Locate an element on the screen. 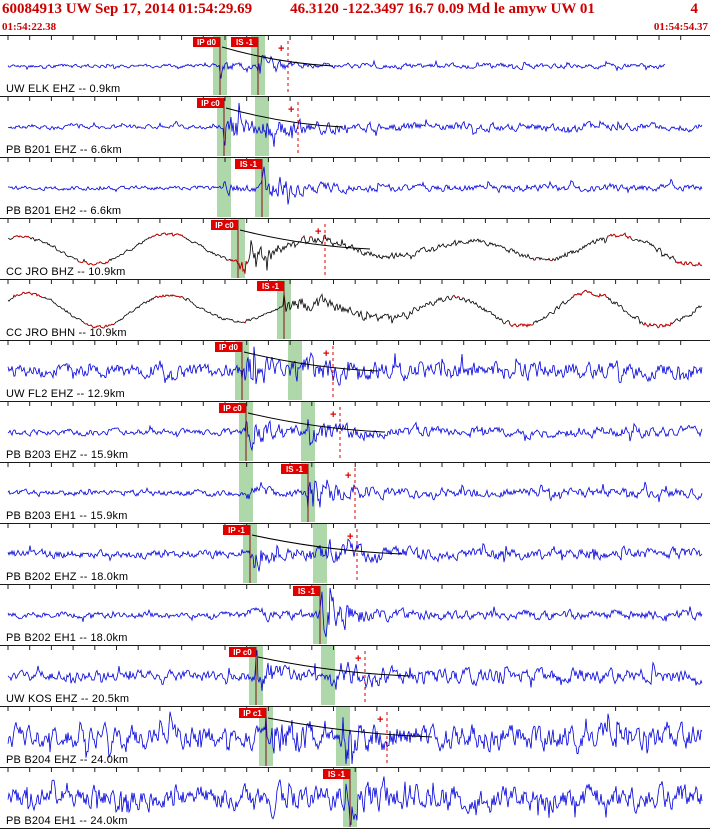 Image resolution: width=710 pixels, height=829 pixels. svg-text: IP c1 is located at coordinates (252, 713).